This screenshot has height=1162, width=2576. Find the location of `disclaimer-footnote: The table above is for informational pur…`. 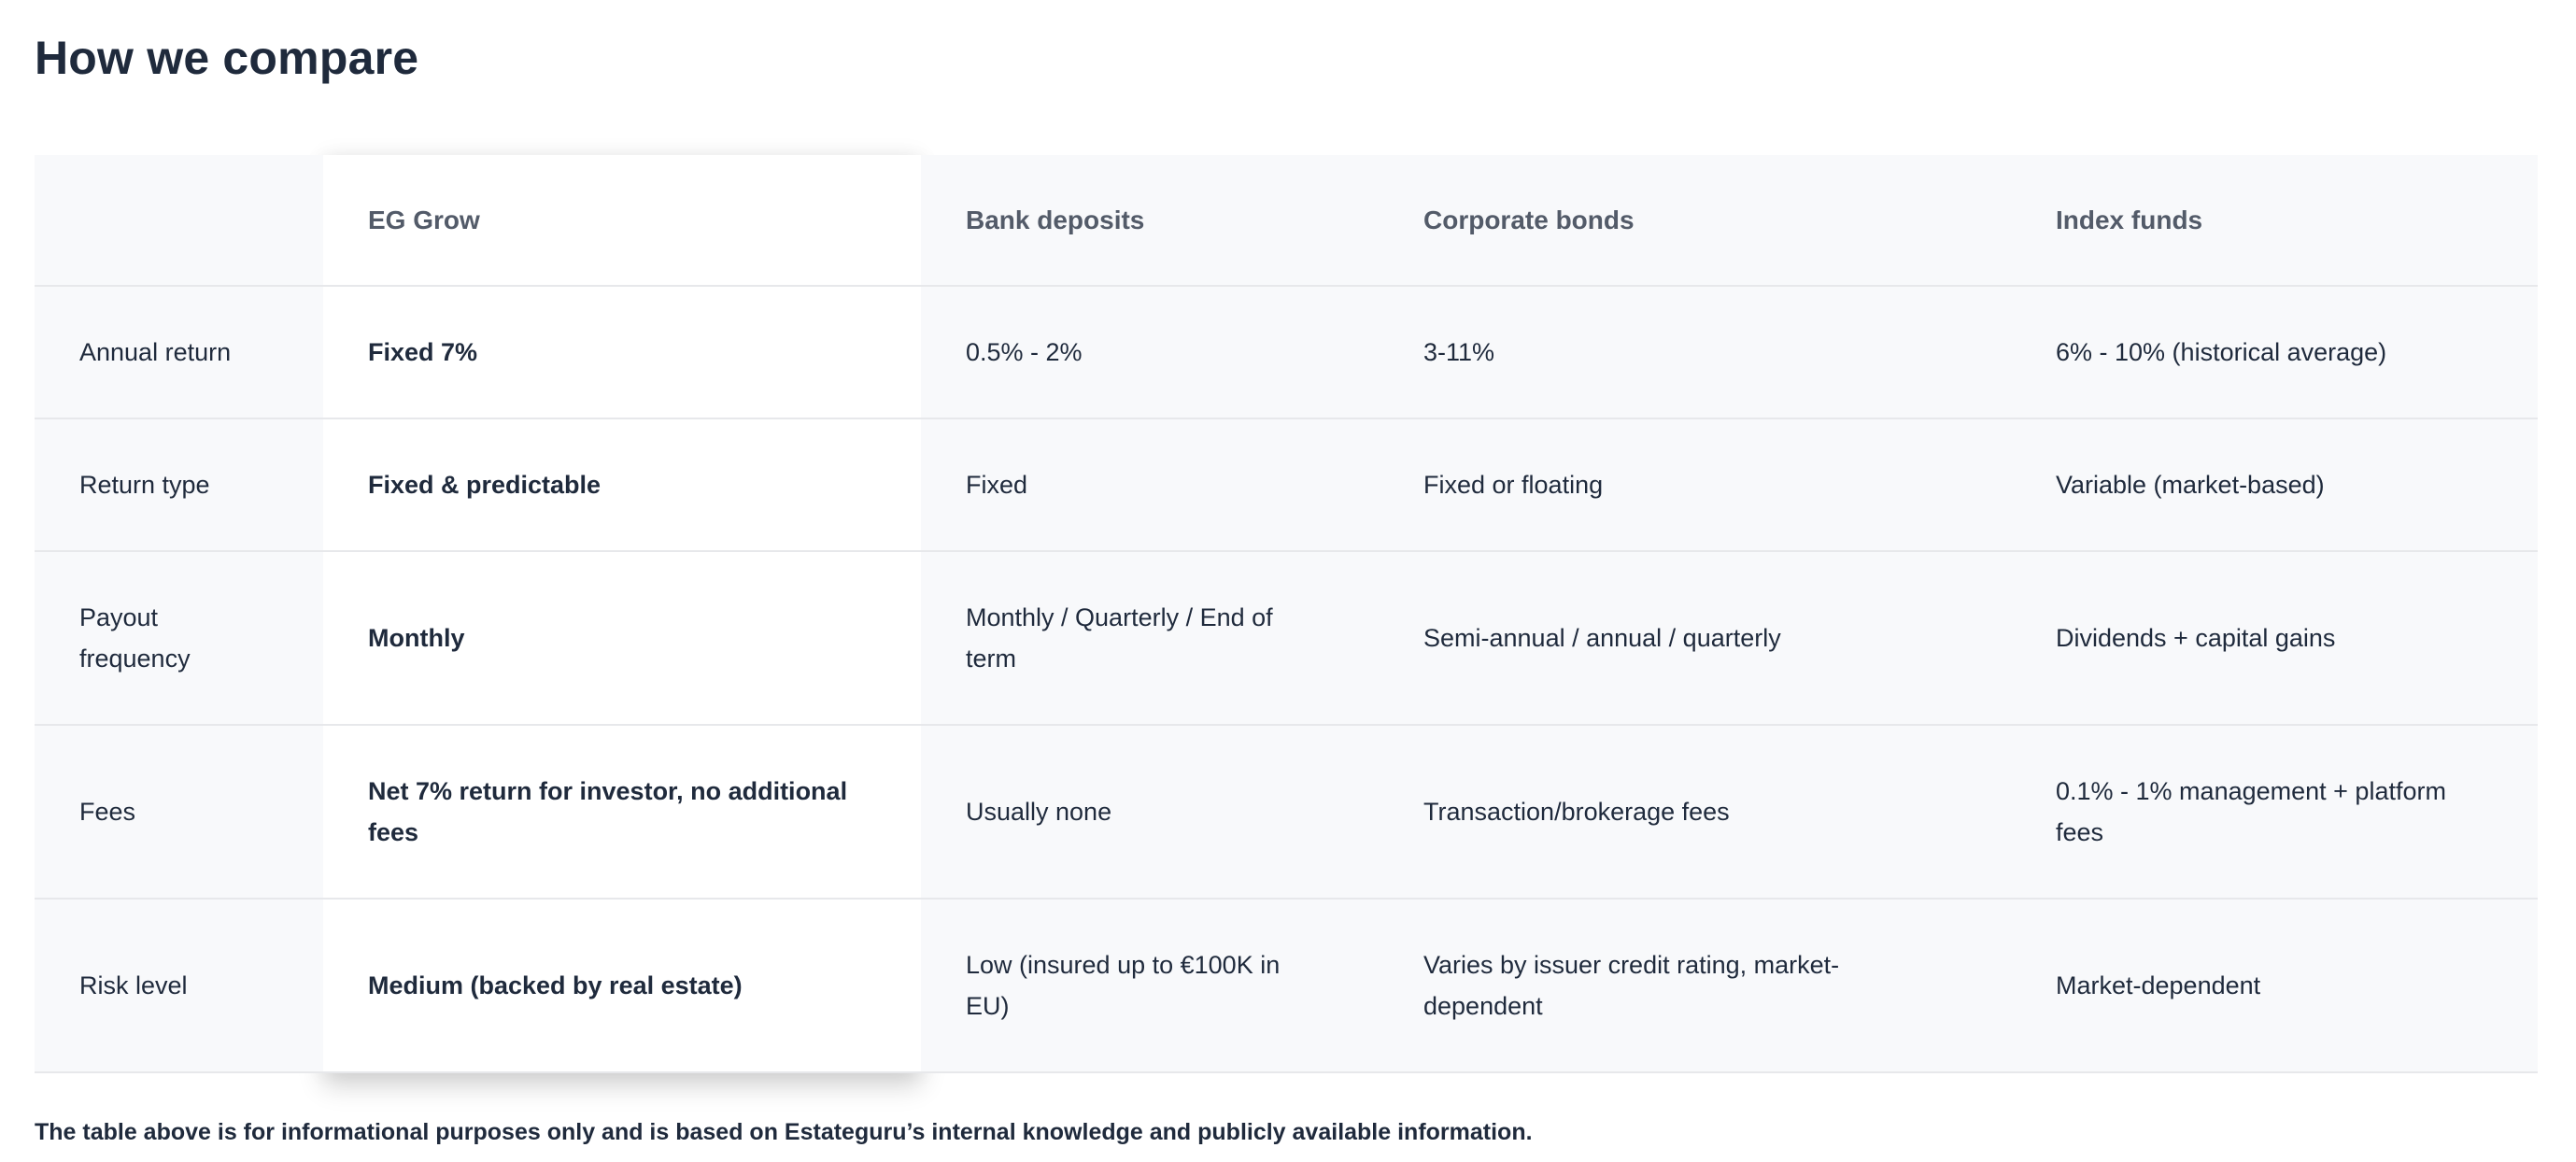

disclaimer-footnote: The table above is for informational pur… is located at coordinates (784, 1132).